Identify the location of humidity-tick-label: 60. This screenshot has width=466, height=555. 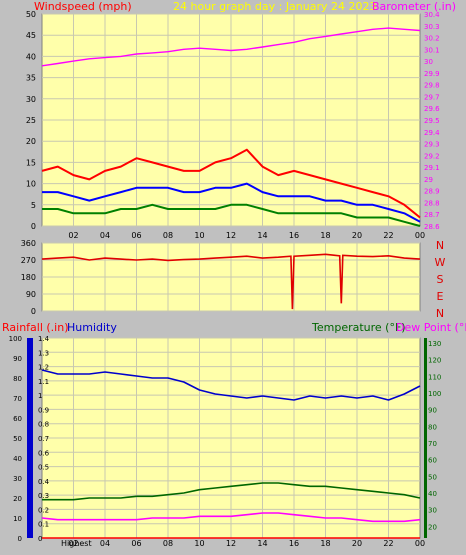
(17, 419).